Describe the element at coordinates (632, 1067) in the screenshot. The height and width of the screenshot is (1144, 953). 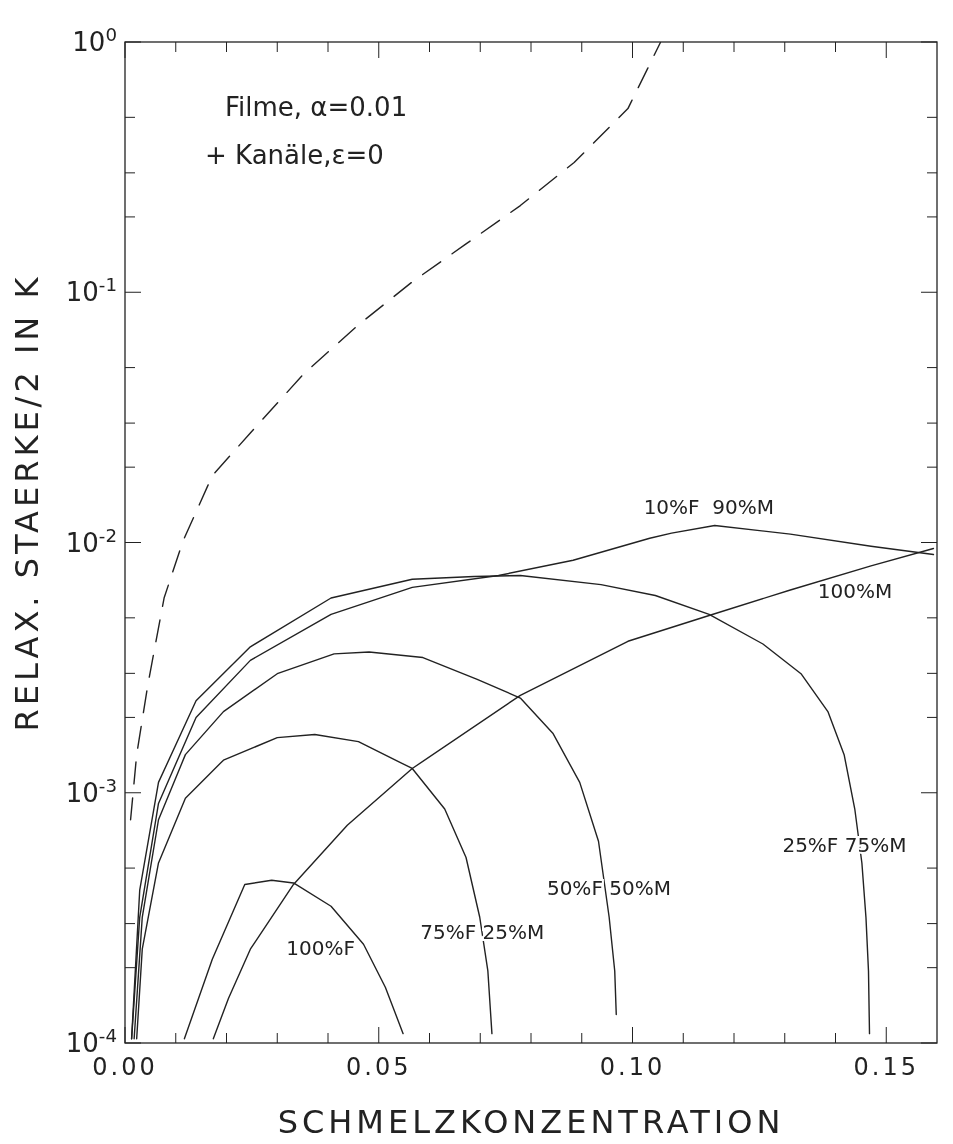
I see `x-tick-label: 0.10` at that location.